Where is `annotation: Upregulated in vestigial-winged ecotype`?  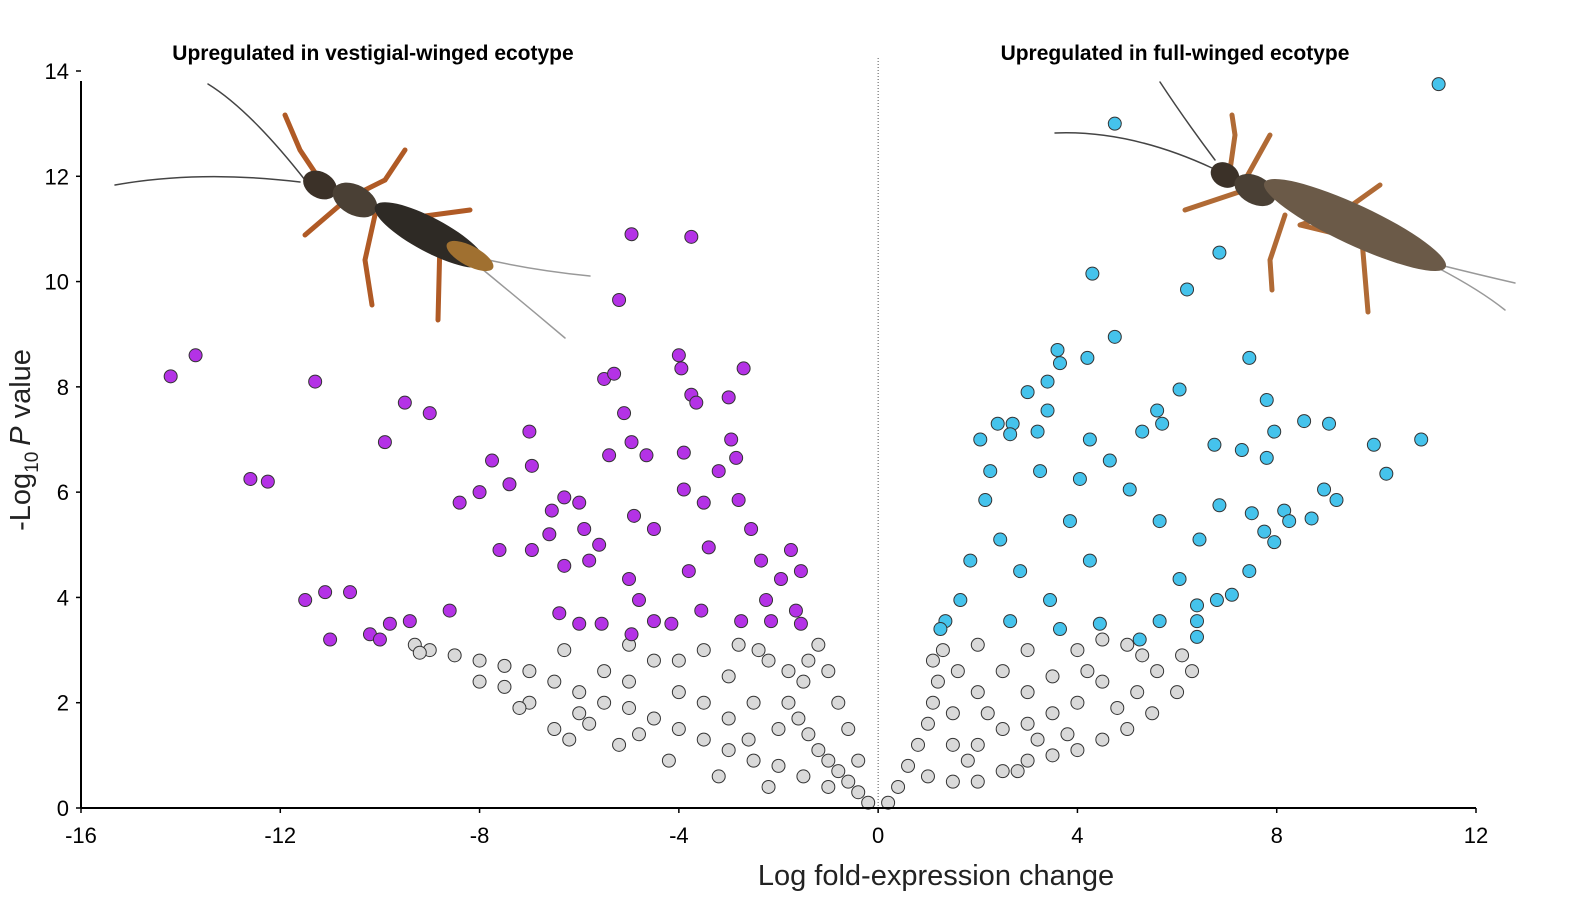
annotation: Upregulated in vestigial-winged ecotype is located at coordinates (372, 53).